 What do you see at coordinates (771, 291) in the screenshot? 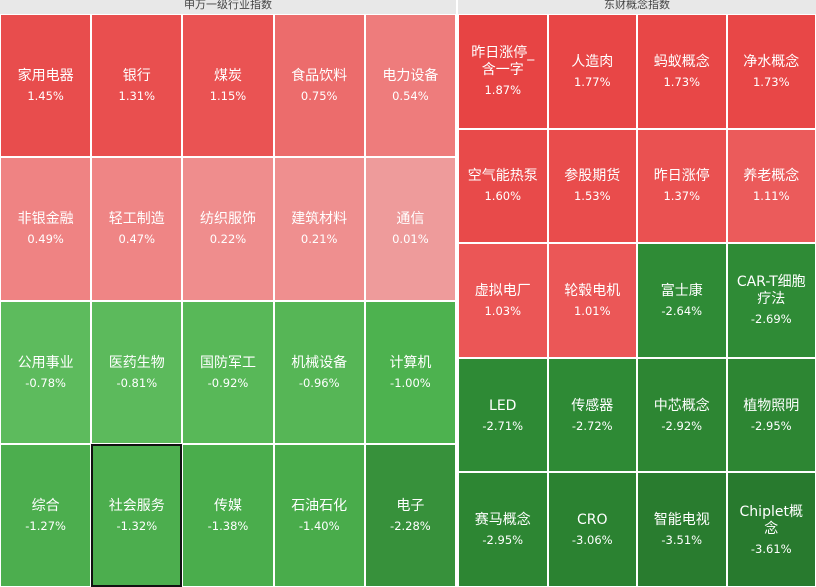
I see `cell-name: CAR-T细胞疗法` at bounding box center [771, 291].